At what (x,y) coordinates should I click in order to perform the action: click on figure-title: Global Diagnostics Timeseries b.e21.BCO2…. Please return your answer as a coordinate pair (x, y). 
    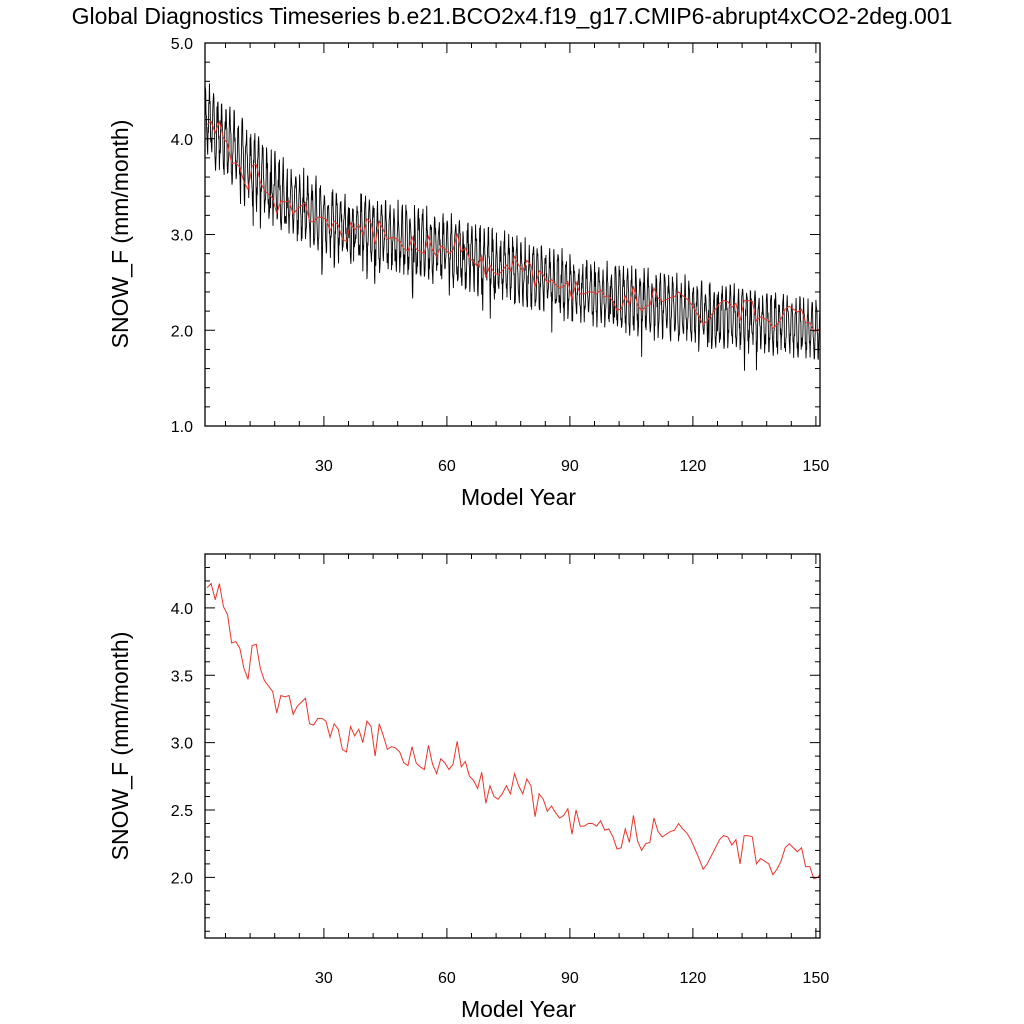
    Looking at the image, I should click on (512, 16).